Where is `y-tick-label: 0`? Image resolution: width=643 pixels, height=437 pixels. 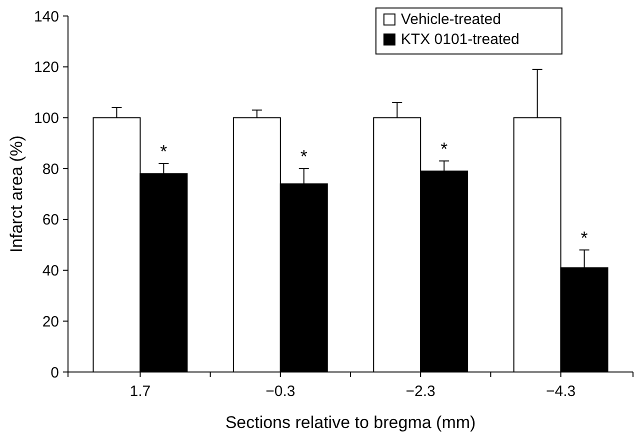
y-tick-label: 0 is located at coordinates (54, 373).